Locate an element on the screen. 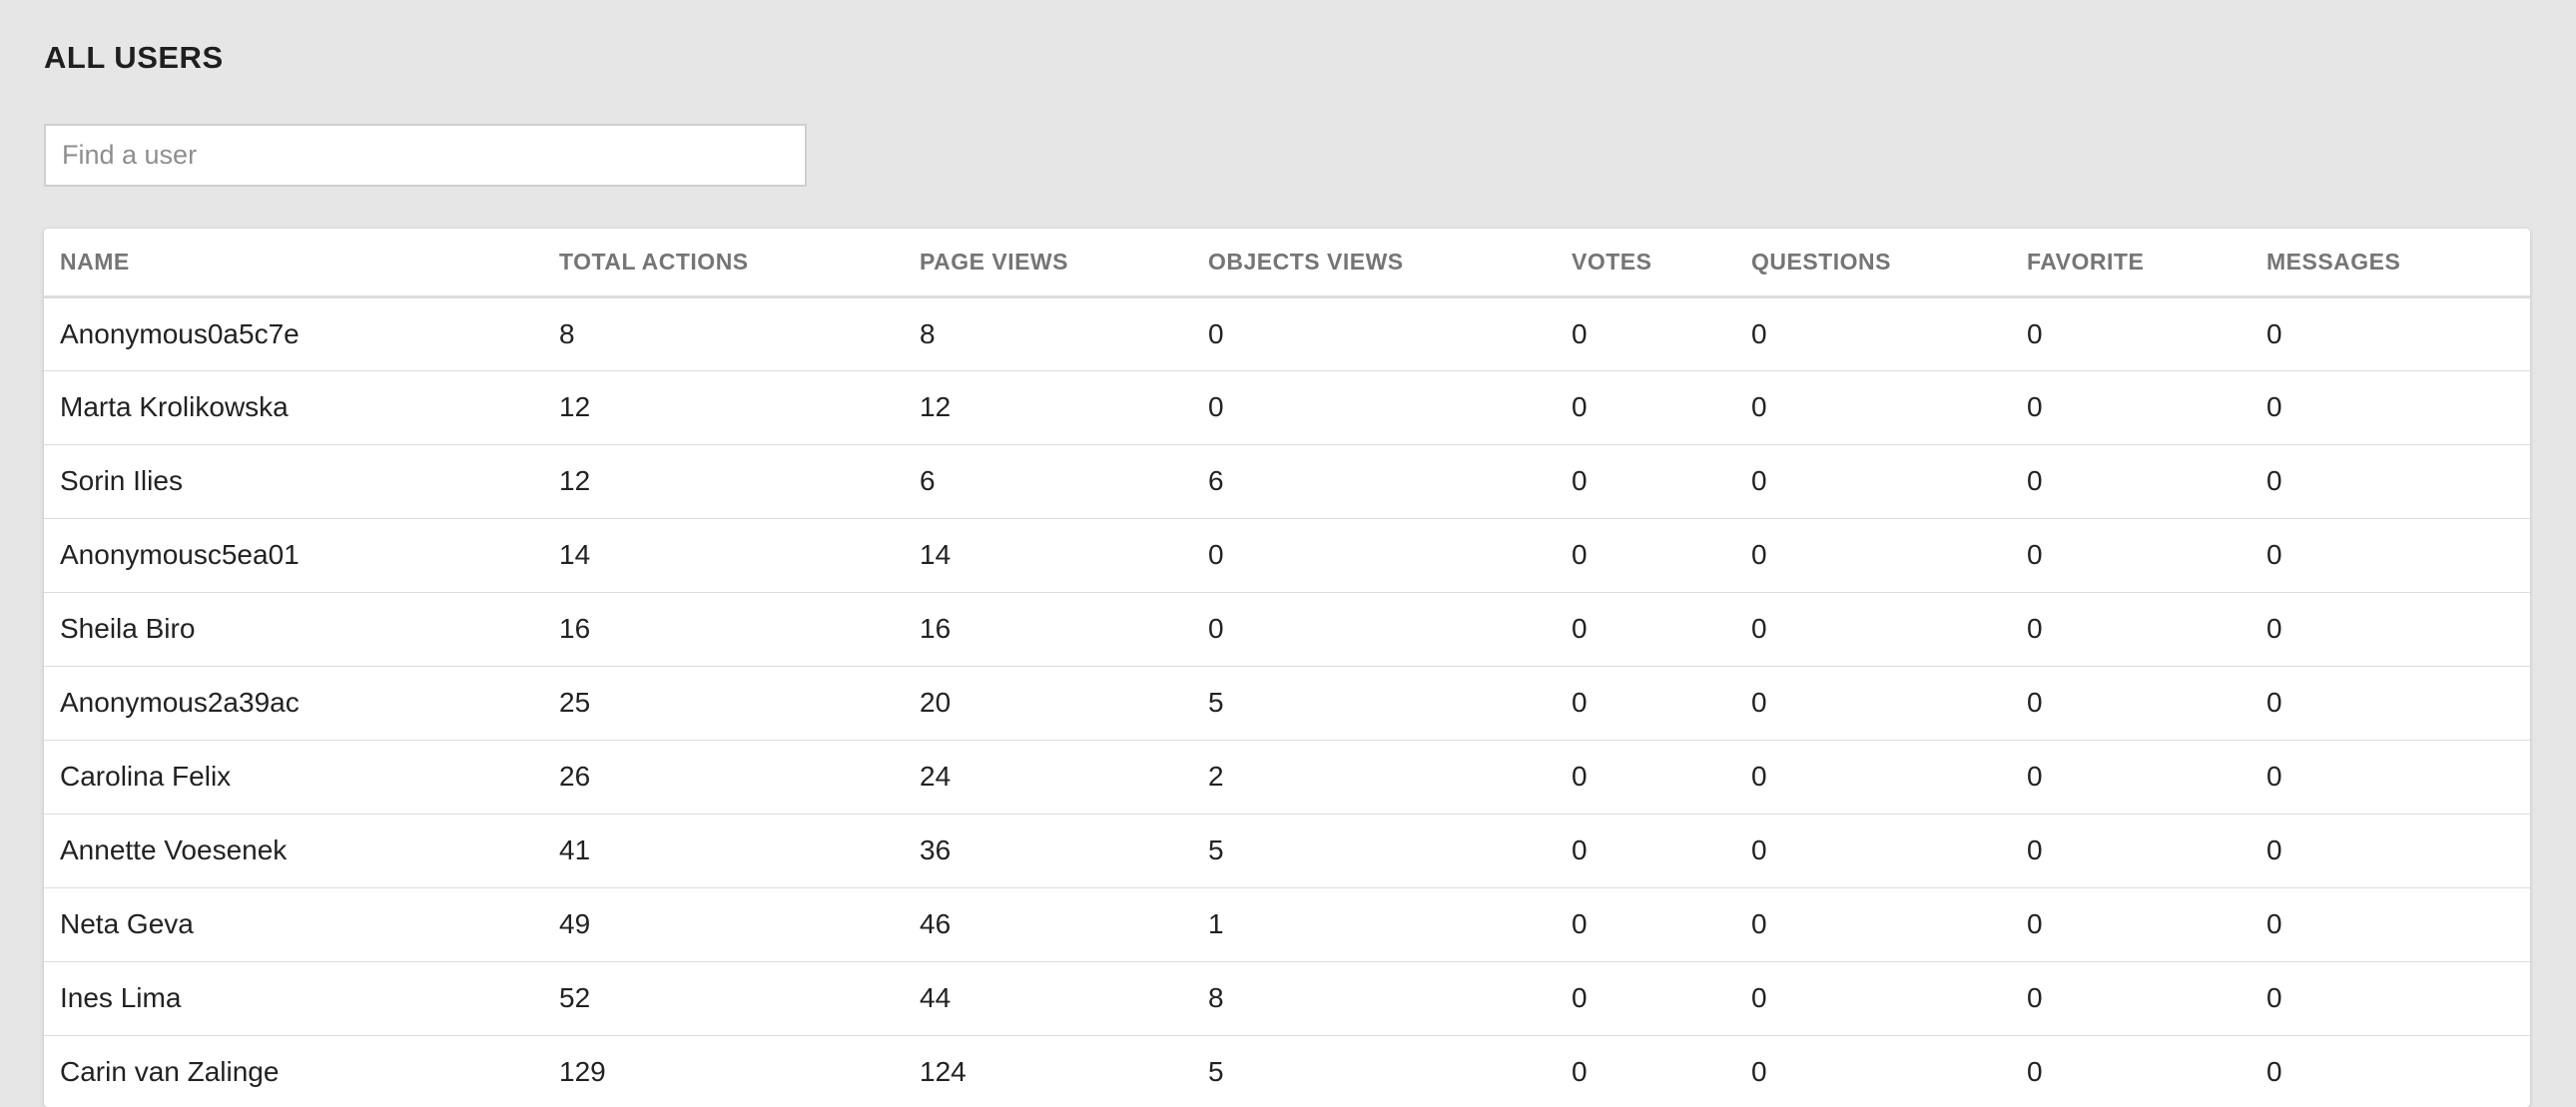  table-row: Neta Geva 49 46 1 0 0 0 0 is located at coordinates (1287, 924).